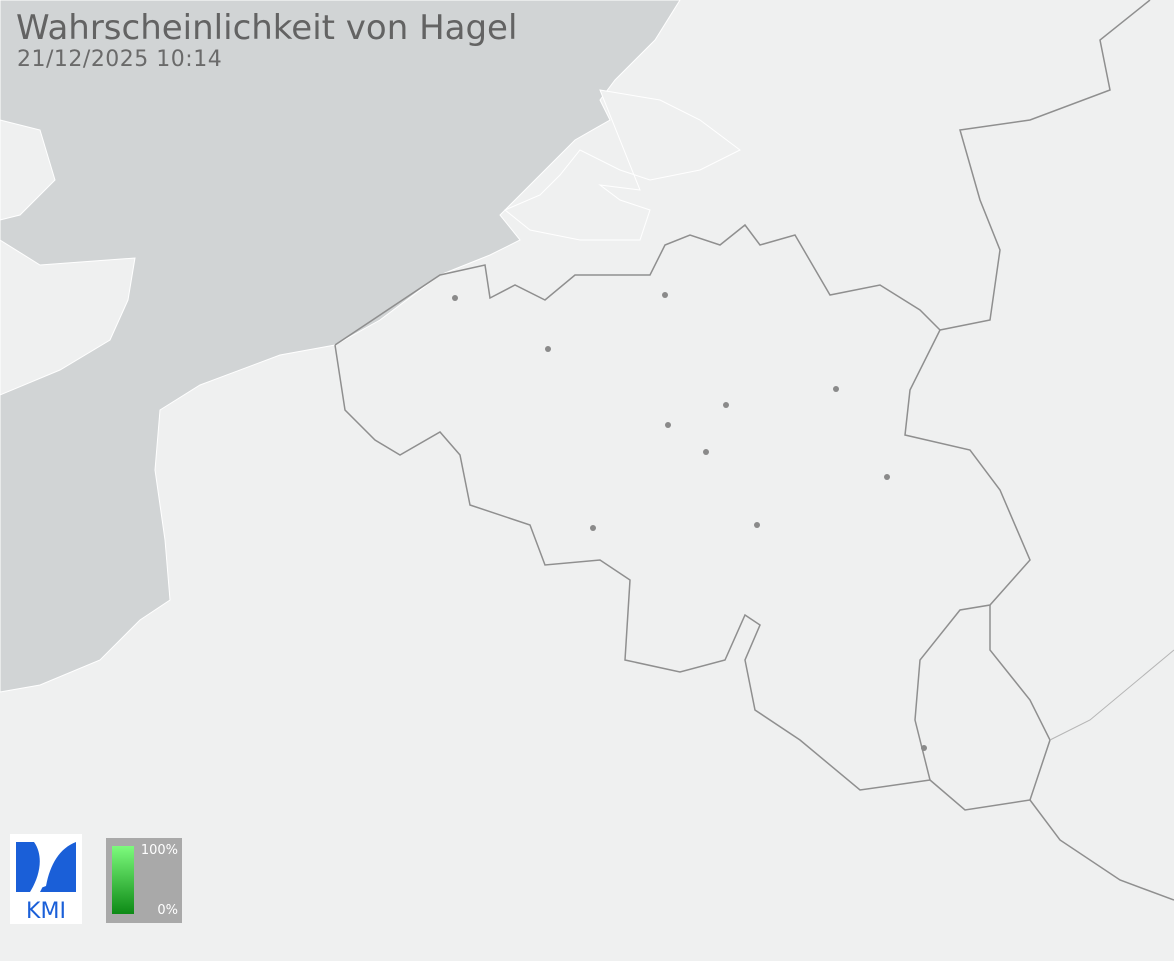  What do you see at coordinates (144, 880) in the screenshot?
I see `probability-legend: 100% 0%` at bounding box center [144, 880].